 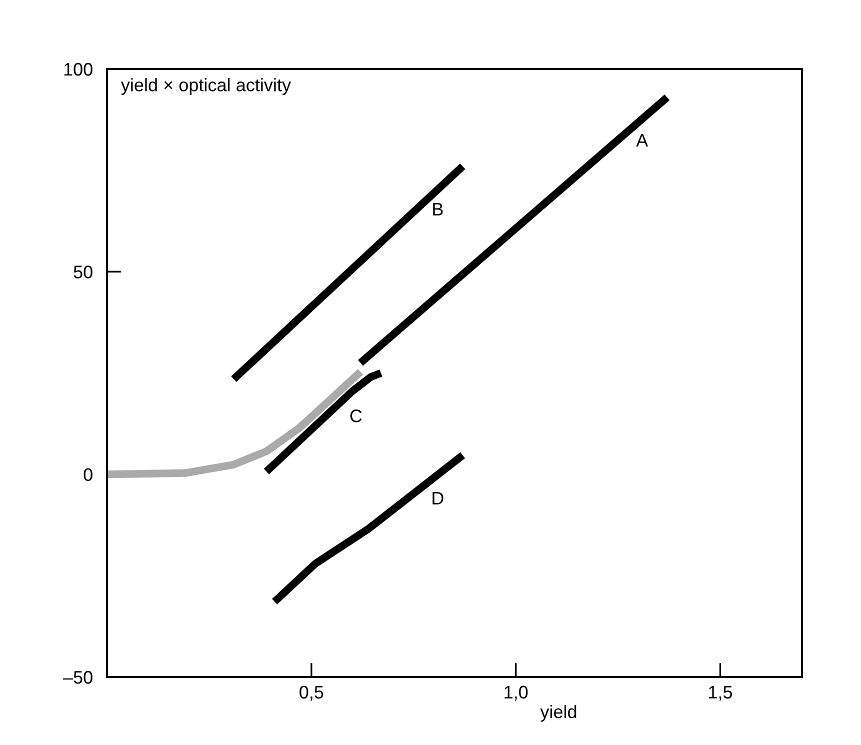 I want to click on series-label: C, so click(x=356, y=416).